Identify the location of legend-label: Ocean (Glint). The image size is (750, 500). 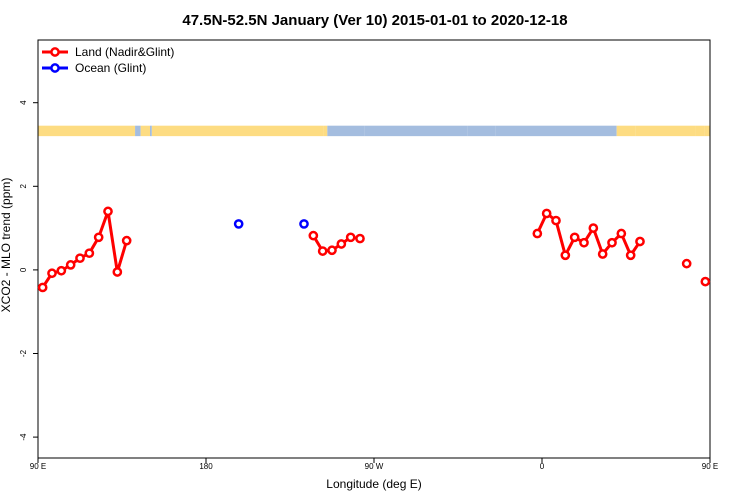
(110, 68).